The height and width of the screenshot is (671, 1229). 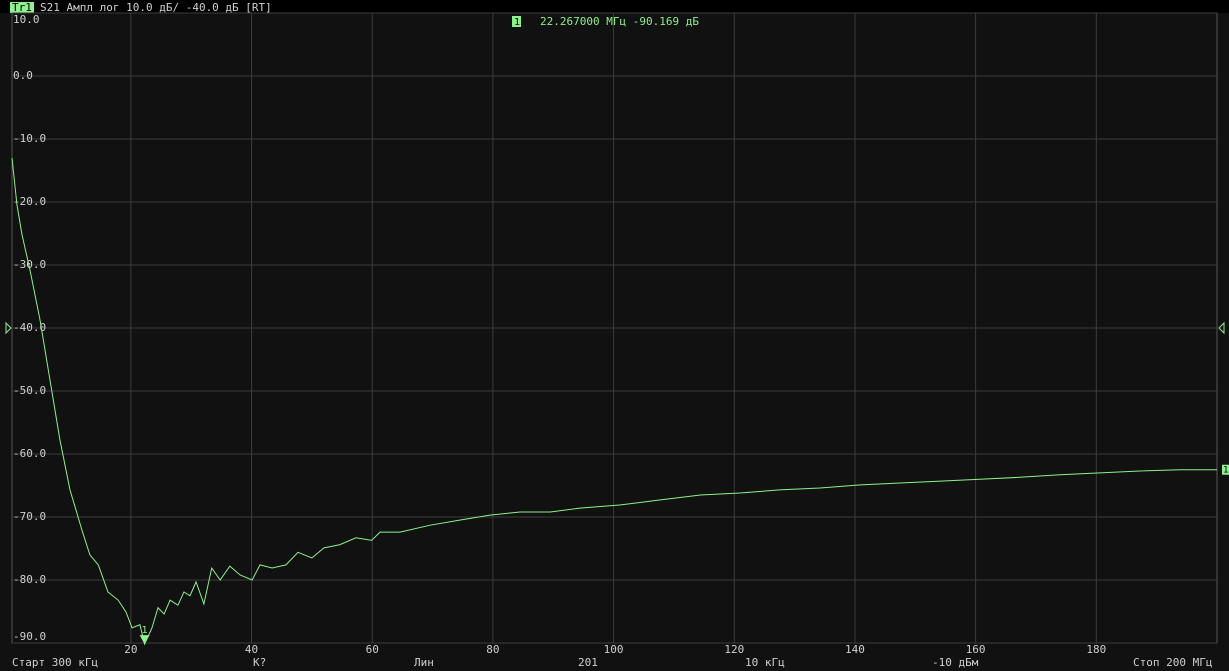 I want to click on marker-label: 1, so click(x=145, y=630).